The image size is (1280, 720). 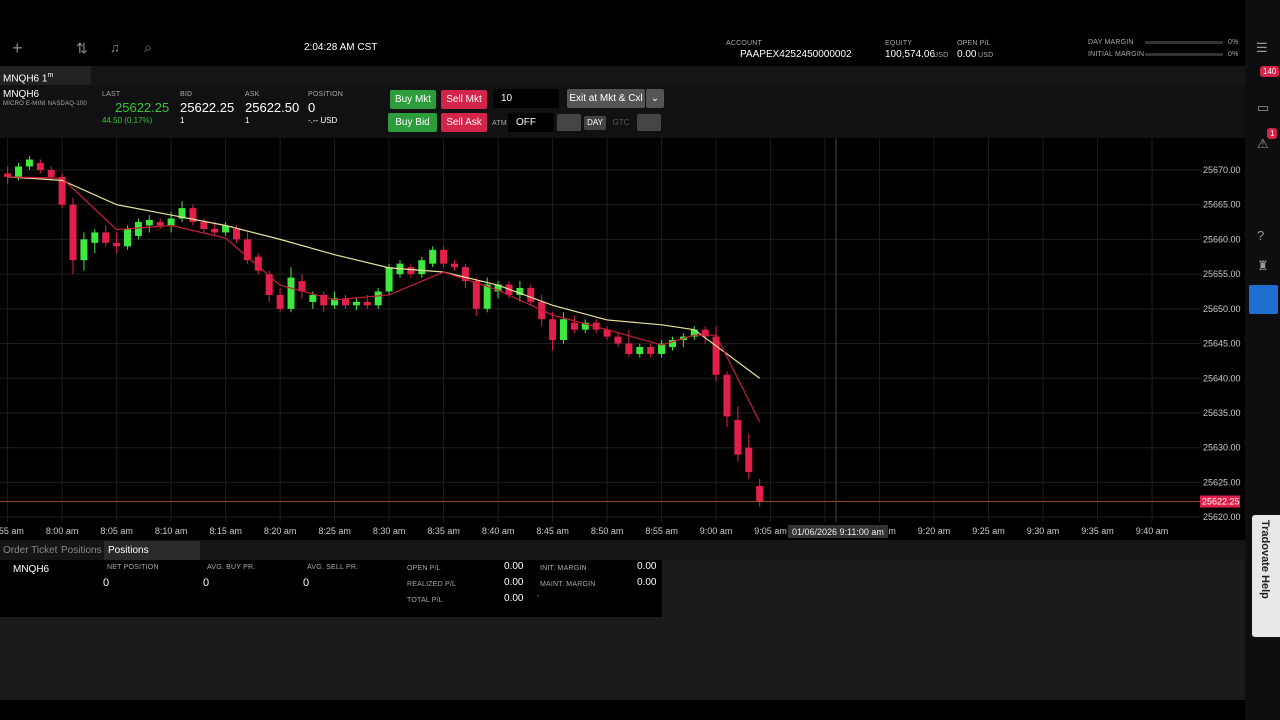 I want to click on chart-tab: MNQH6 1m, so click(x=45, y=75).